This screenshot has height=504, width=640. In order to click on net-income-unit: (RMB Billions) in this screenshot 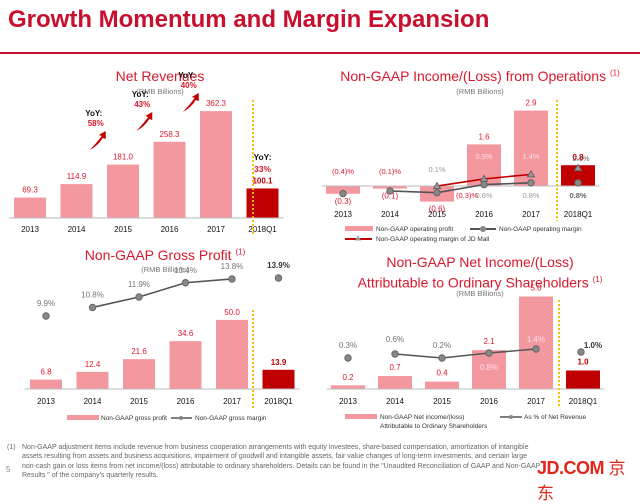, I will do `click(480, 293)`.